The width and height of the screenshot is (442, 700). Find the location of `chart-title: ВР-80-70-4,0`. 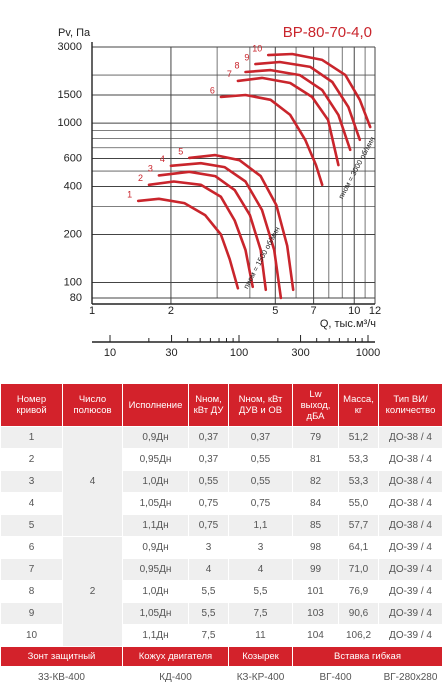

chart-title: ВР-80-70-4,0 is located at coordinates (327, 32).